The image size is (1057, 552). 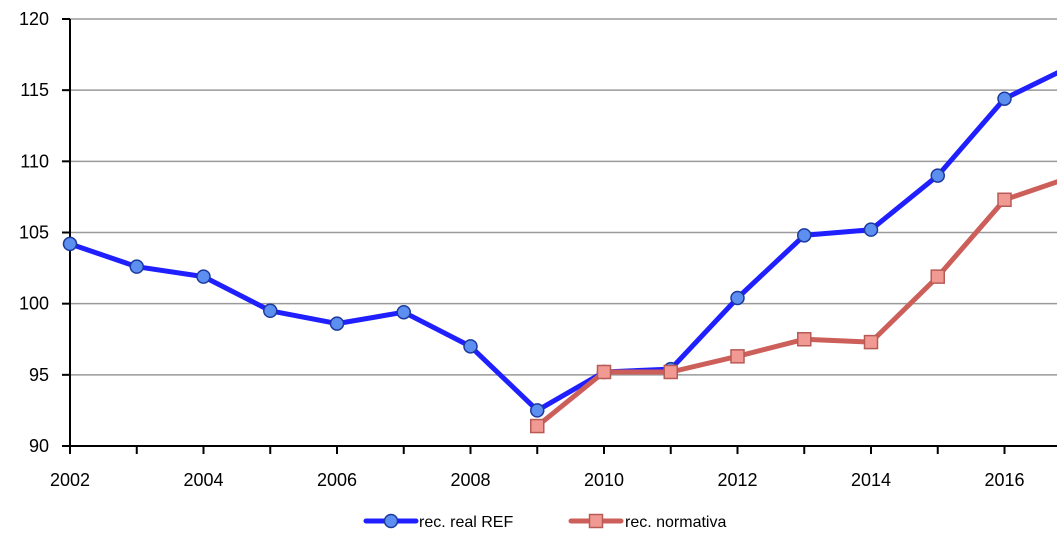 I want to click on y-tick-label: 110, so click(x=34, y=161).